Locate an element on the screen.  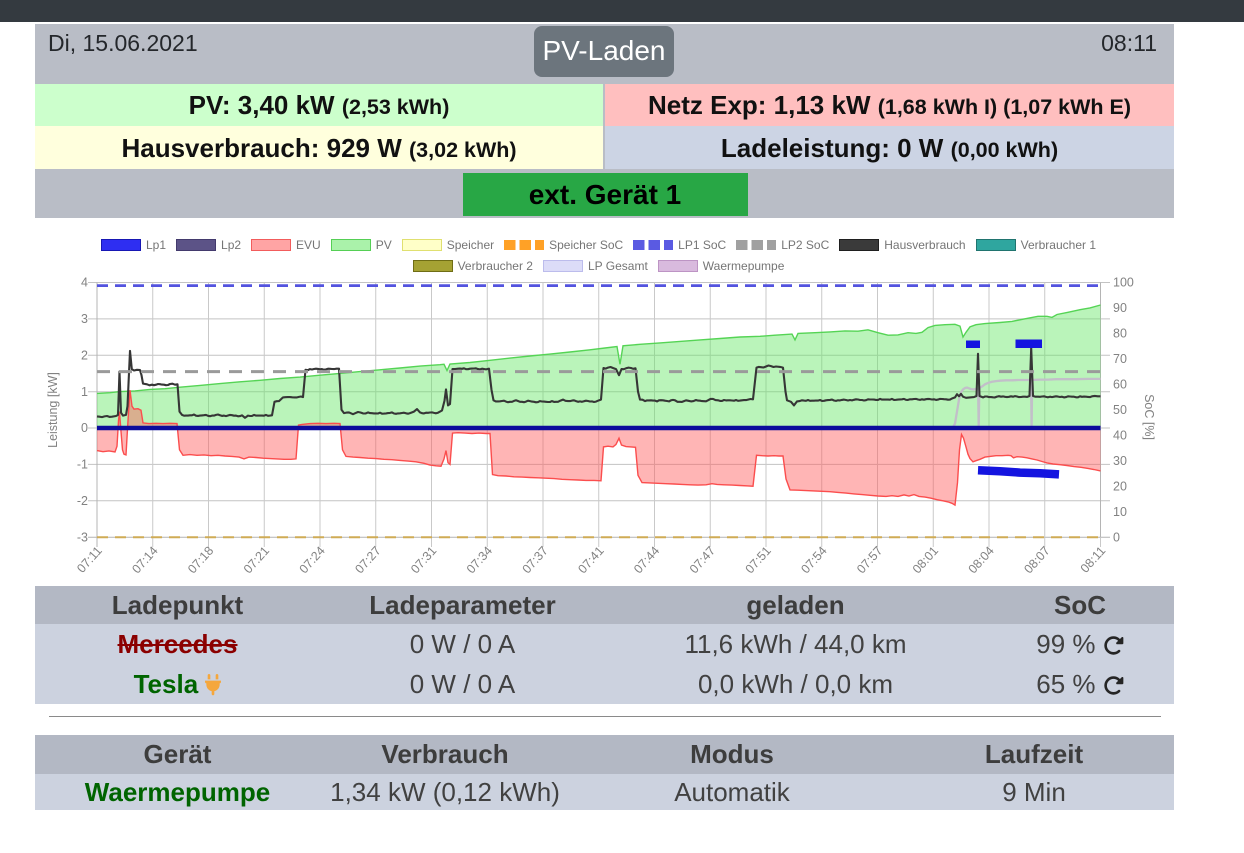
svg-text: 08:01 is located at coordinates (925, 560).